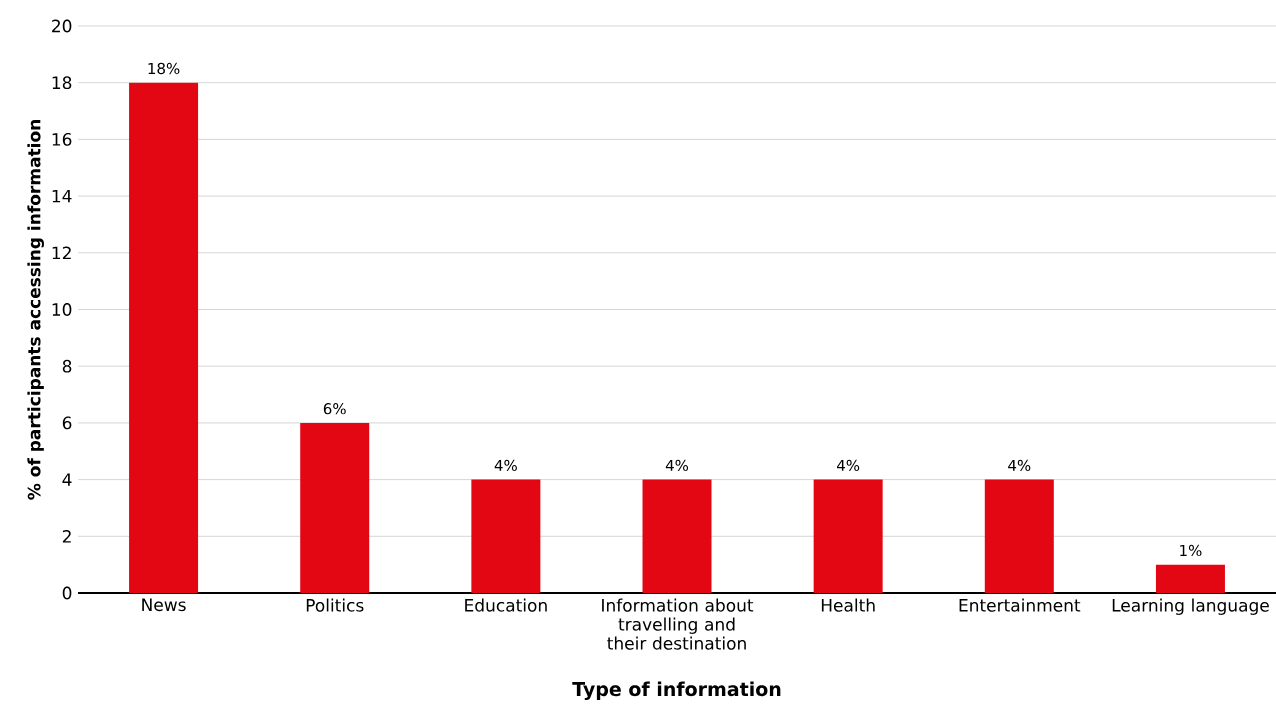  I want to click on data-label: 6%, so click(334, 409).